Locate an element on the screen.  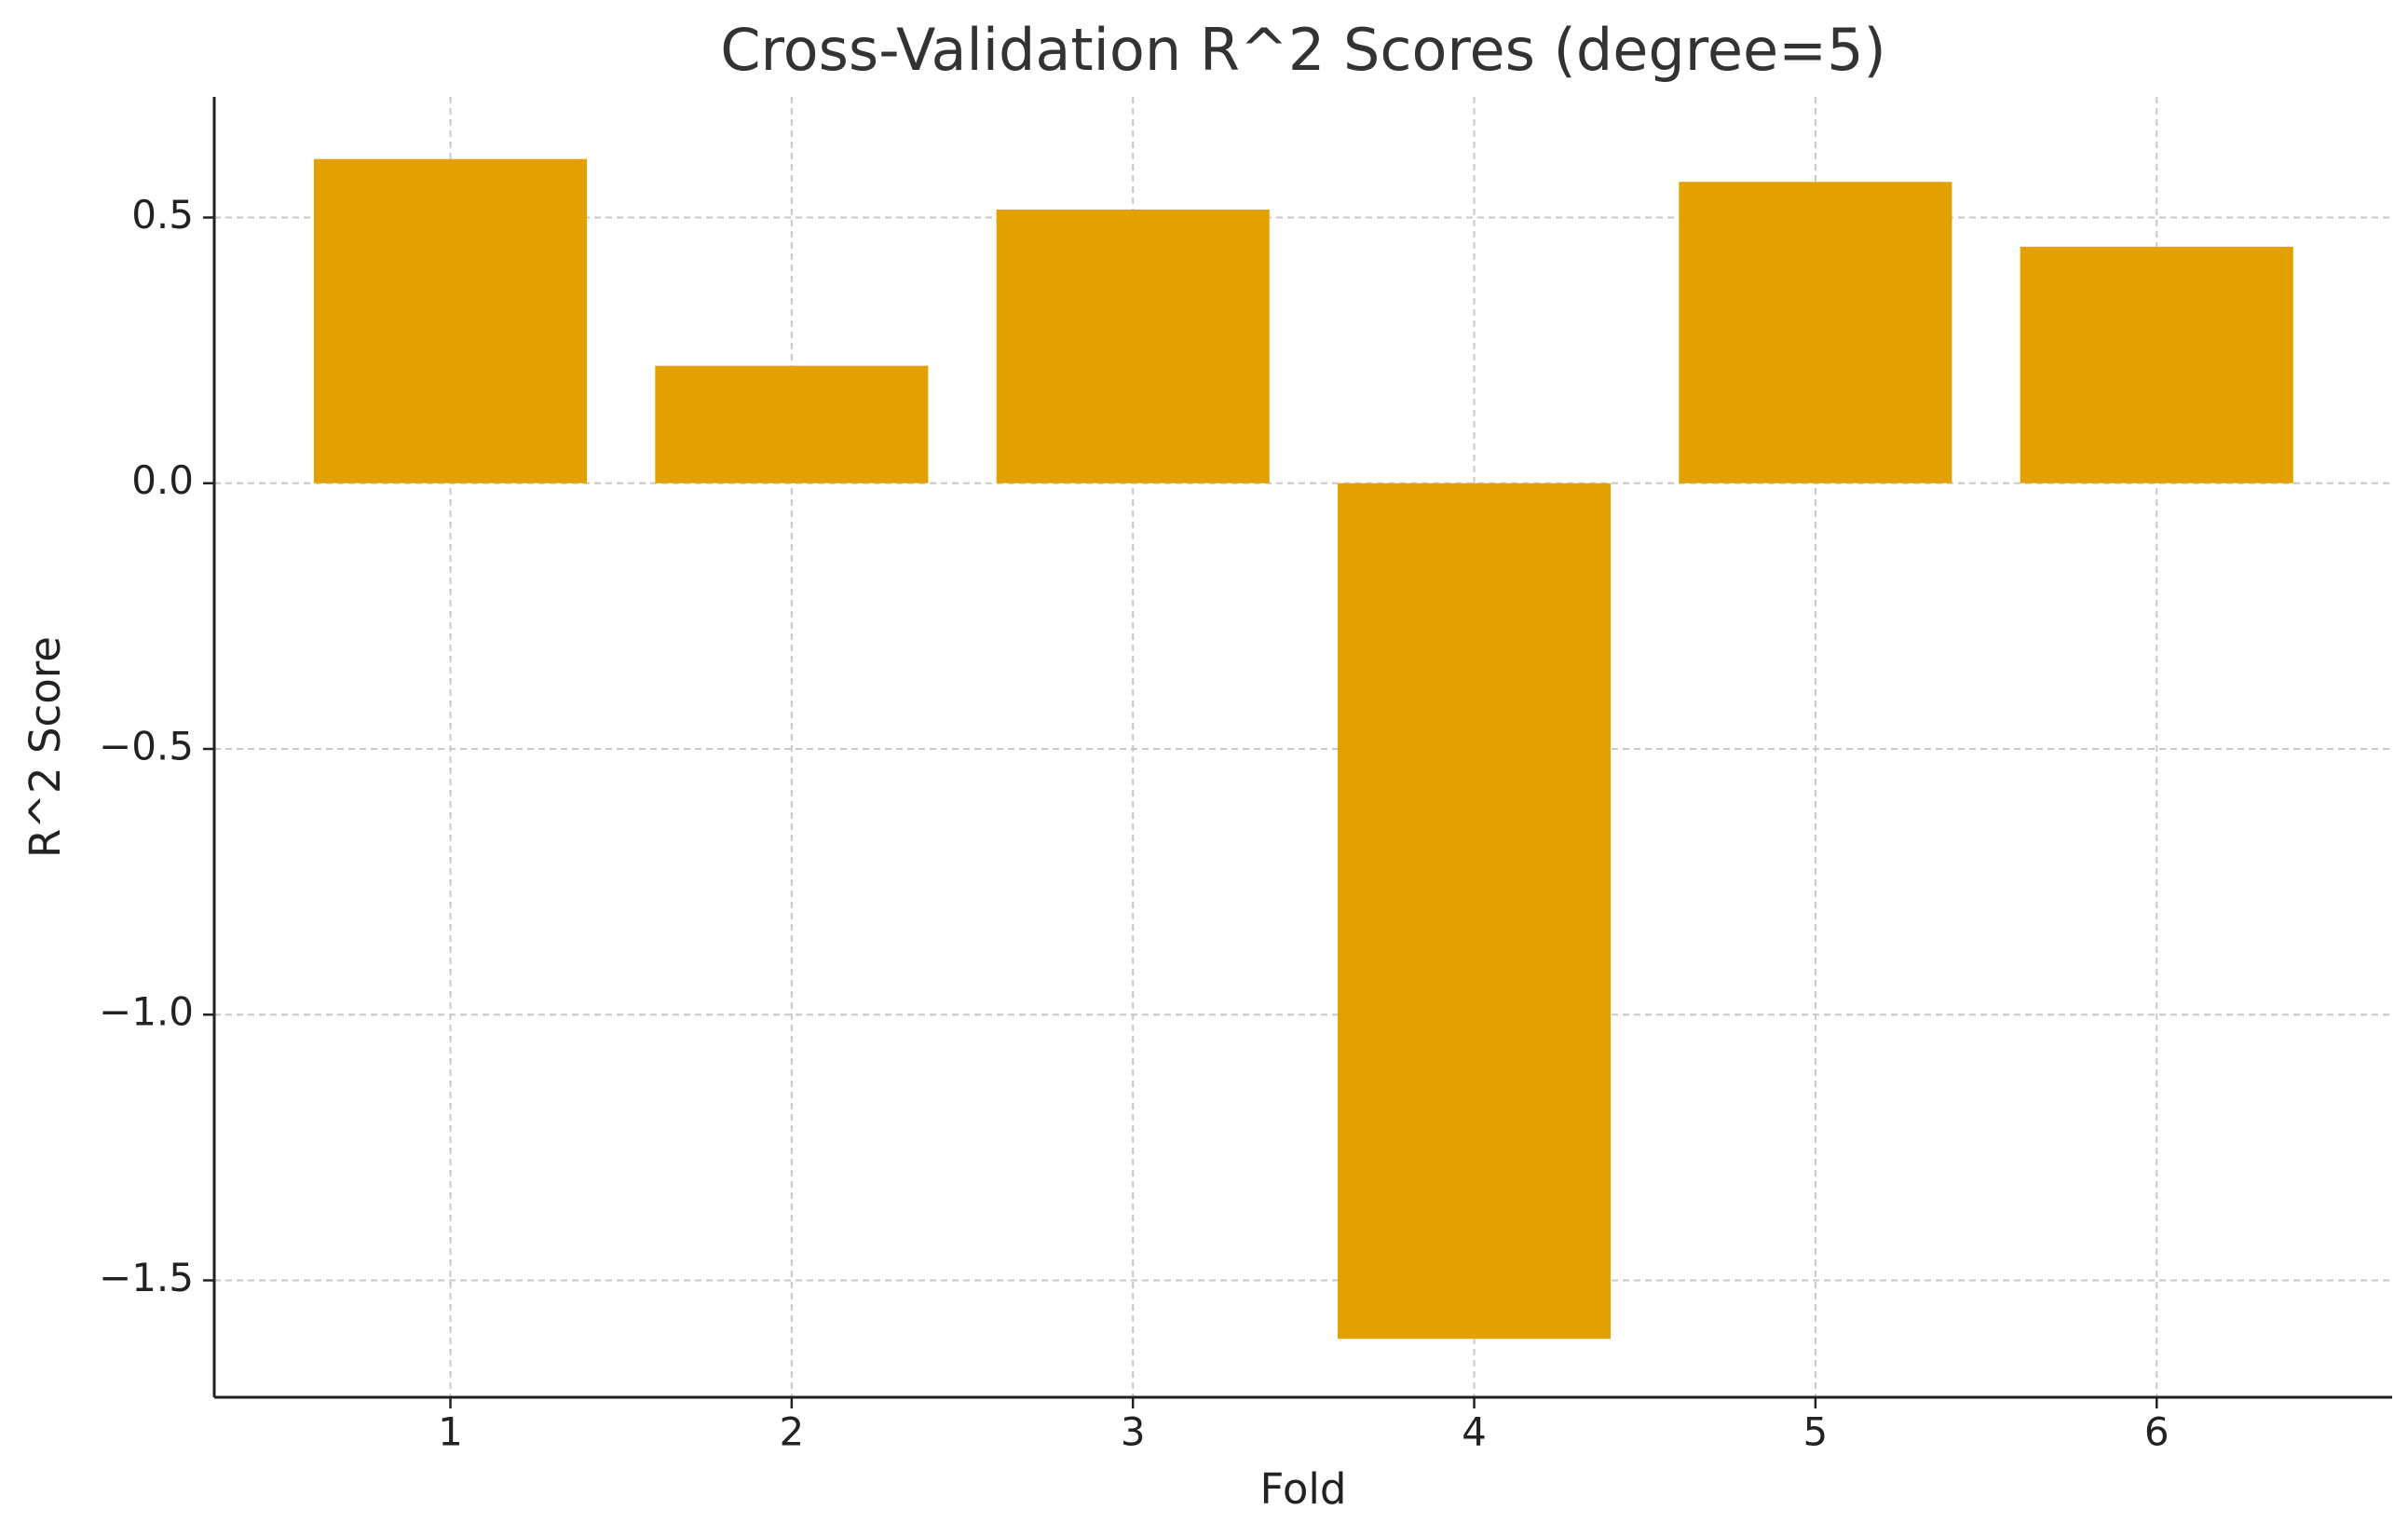
y-tick-label: −1.0 is located at coordinates (146, 1012).